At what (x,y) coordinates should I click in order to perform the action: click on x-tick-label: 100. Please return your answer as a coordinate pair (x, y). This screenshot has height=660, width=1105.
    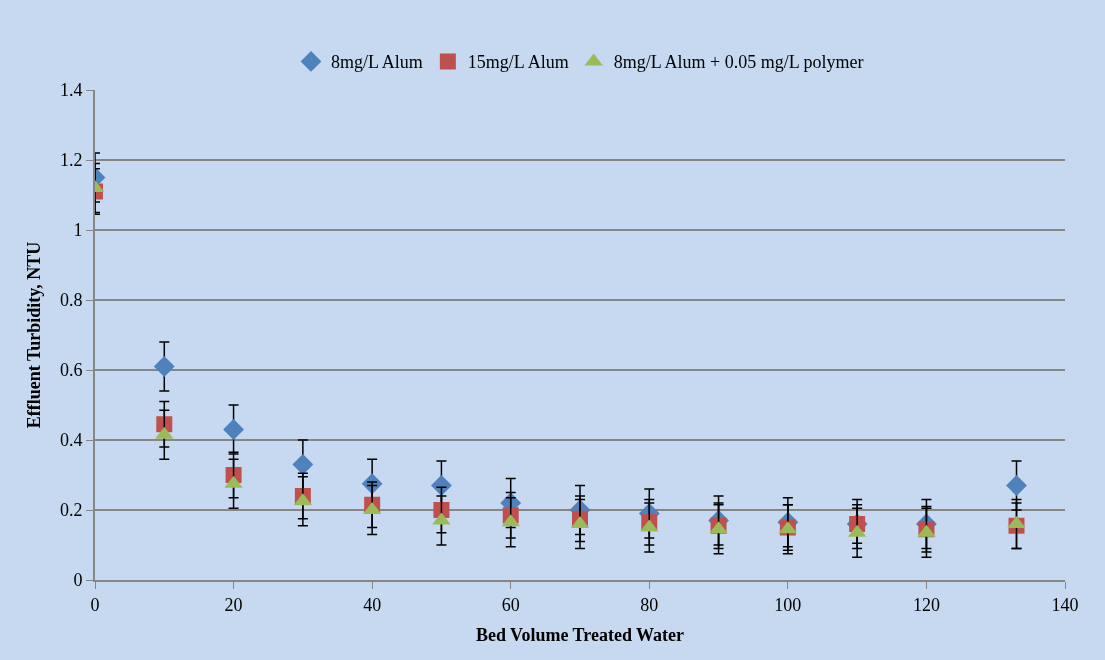
    Looking at the image, I should click on (788, 604).